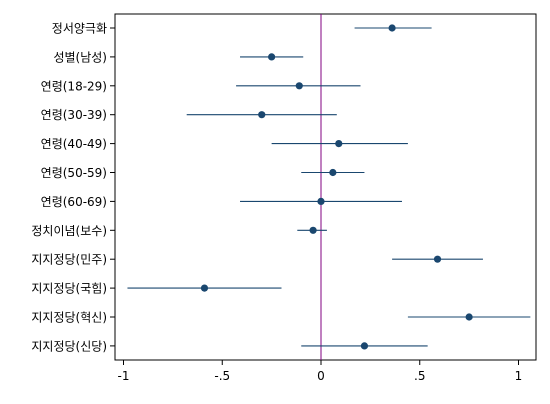 The image size is (550, 404). Describe the element at coordinates (519, 376) in the screenshot. I see `x-tick-label: 1` at that location.